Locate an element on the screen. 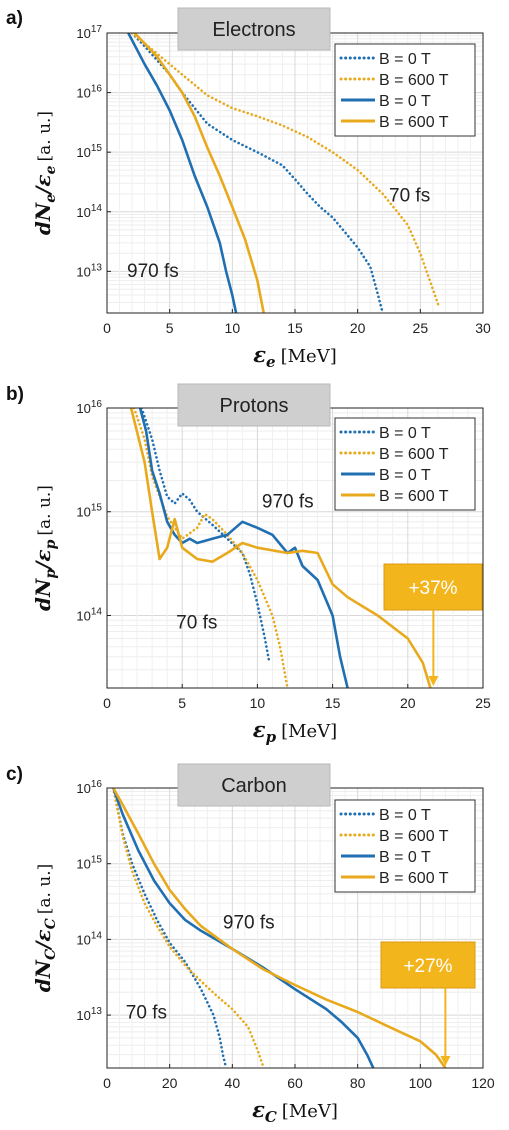 This screenshot has height=1130, width=509. y-tick-label: 1017 is located at coordinates (89, 32).